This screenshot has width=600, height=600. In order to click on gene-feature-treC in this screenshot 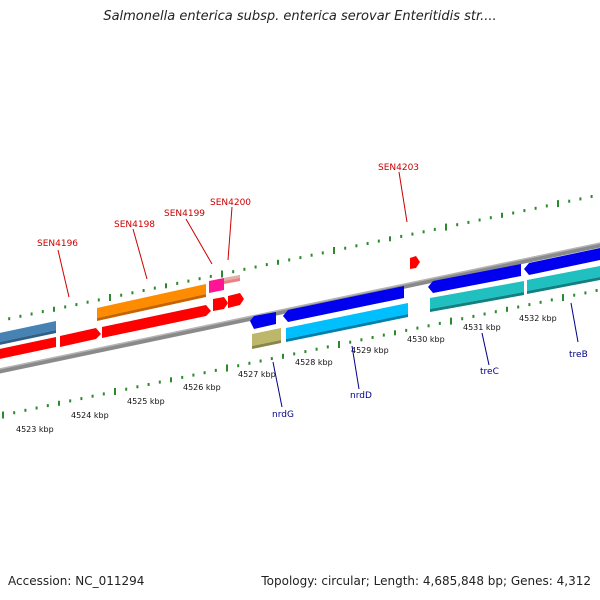, I will do `click(477, 295)`.